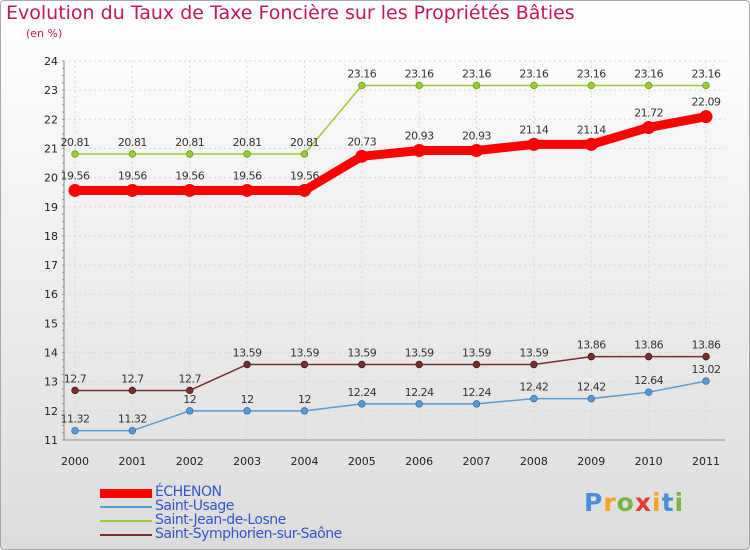  Describe the element at coordinates (189, 399) in the screenshot. I see `data-label-saint-usage: 12` at that location.